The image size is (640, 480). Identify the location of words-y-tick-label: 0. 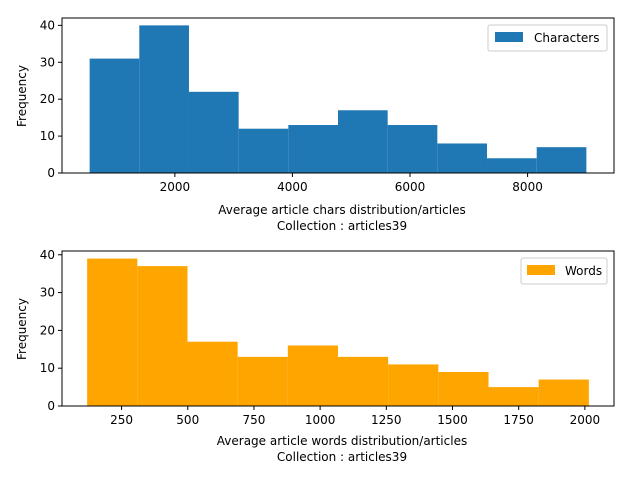
(51, 406).